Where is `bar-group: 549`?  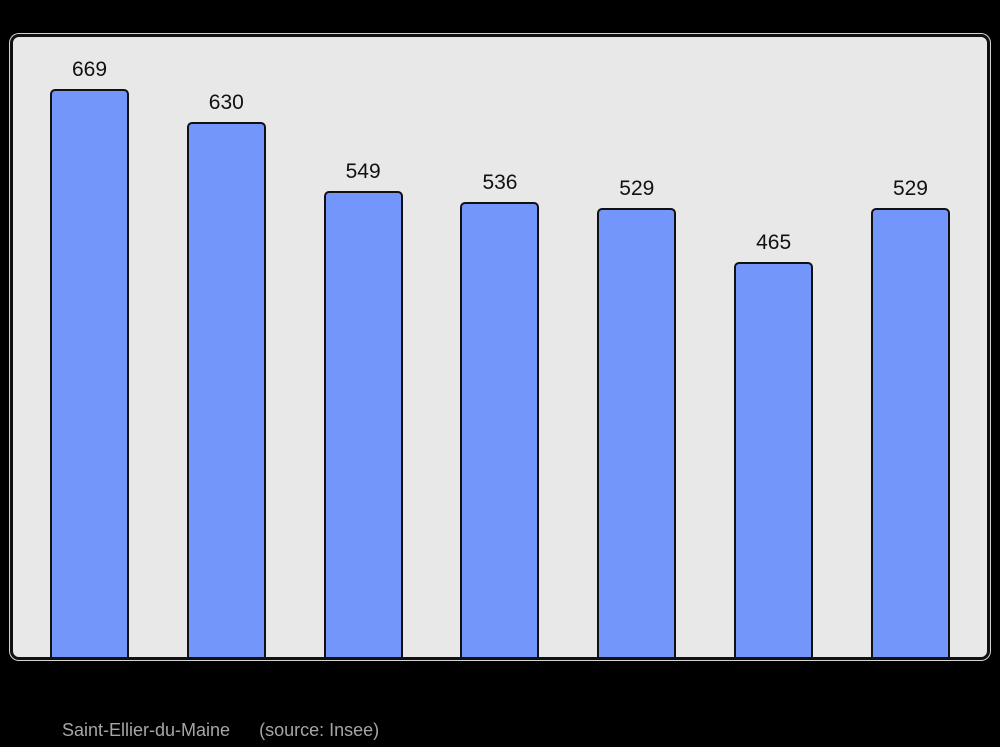 bar-group: 549 is located at coordinates (363, 408).